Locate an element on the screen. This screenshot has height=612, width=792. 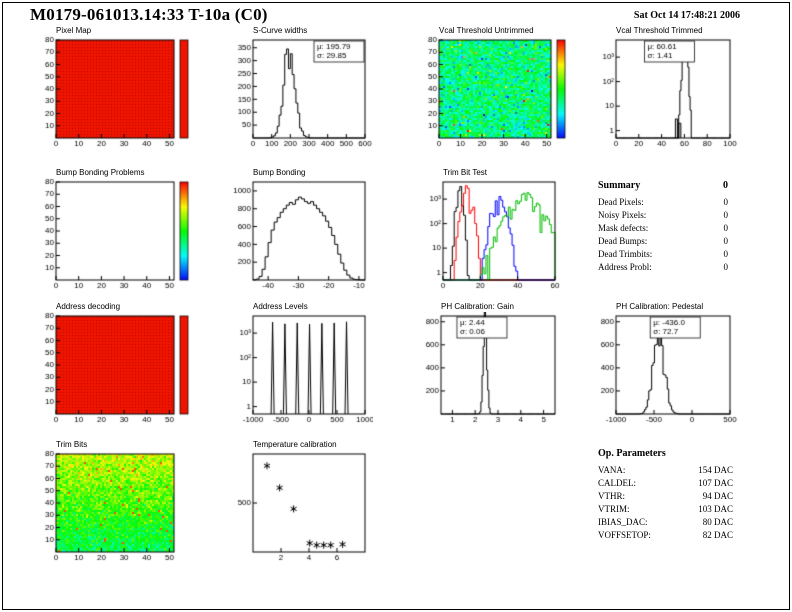
summary-row-mask-defects: Mask defects: 0 is located at coordinates (663, 228).